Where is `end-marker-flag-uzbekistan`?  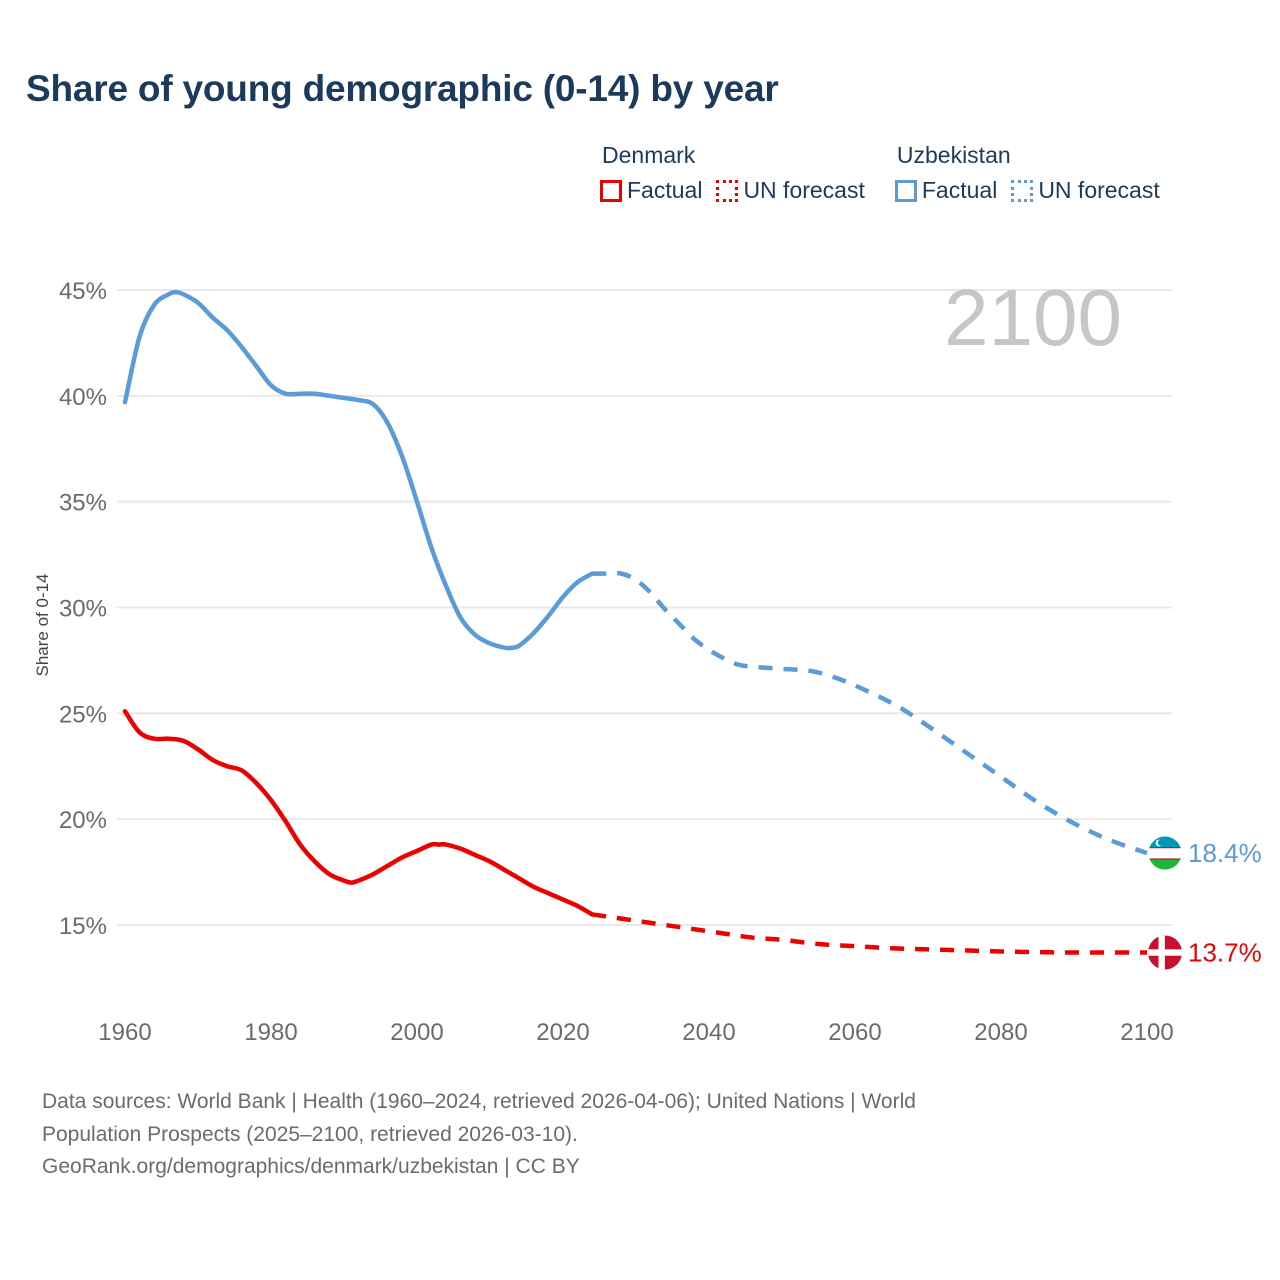 end-marker-flag-uzbekistan is located at coordinates (1165, 853).